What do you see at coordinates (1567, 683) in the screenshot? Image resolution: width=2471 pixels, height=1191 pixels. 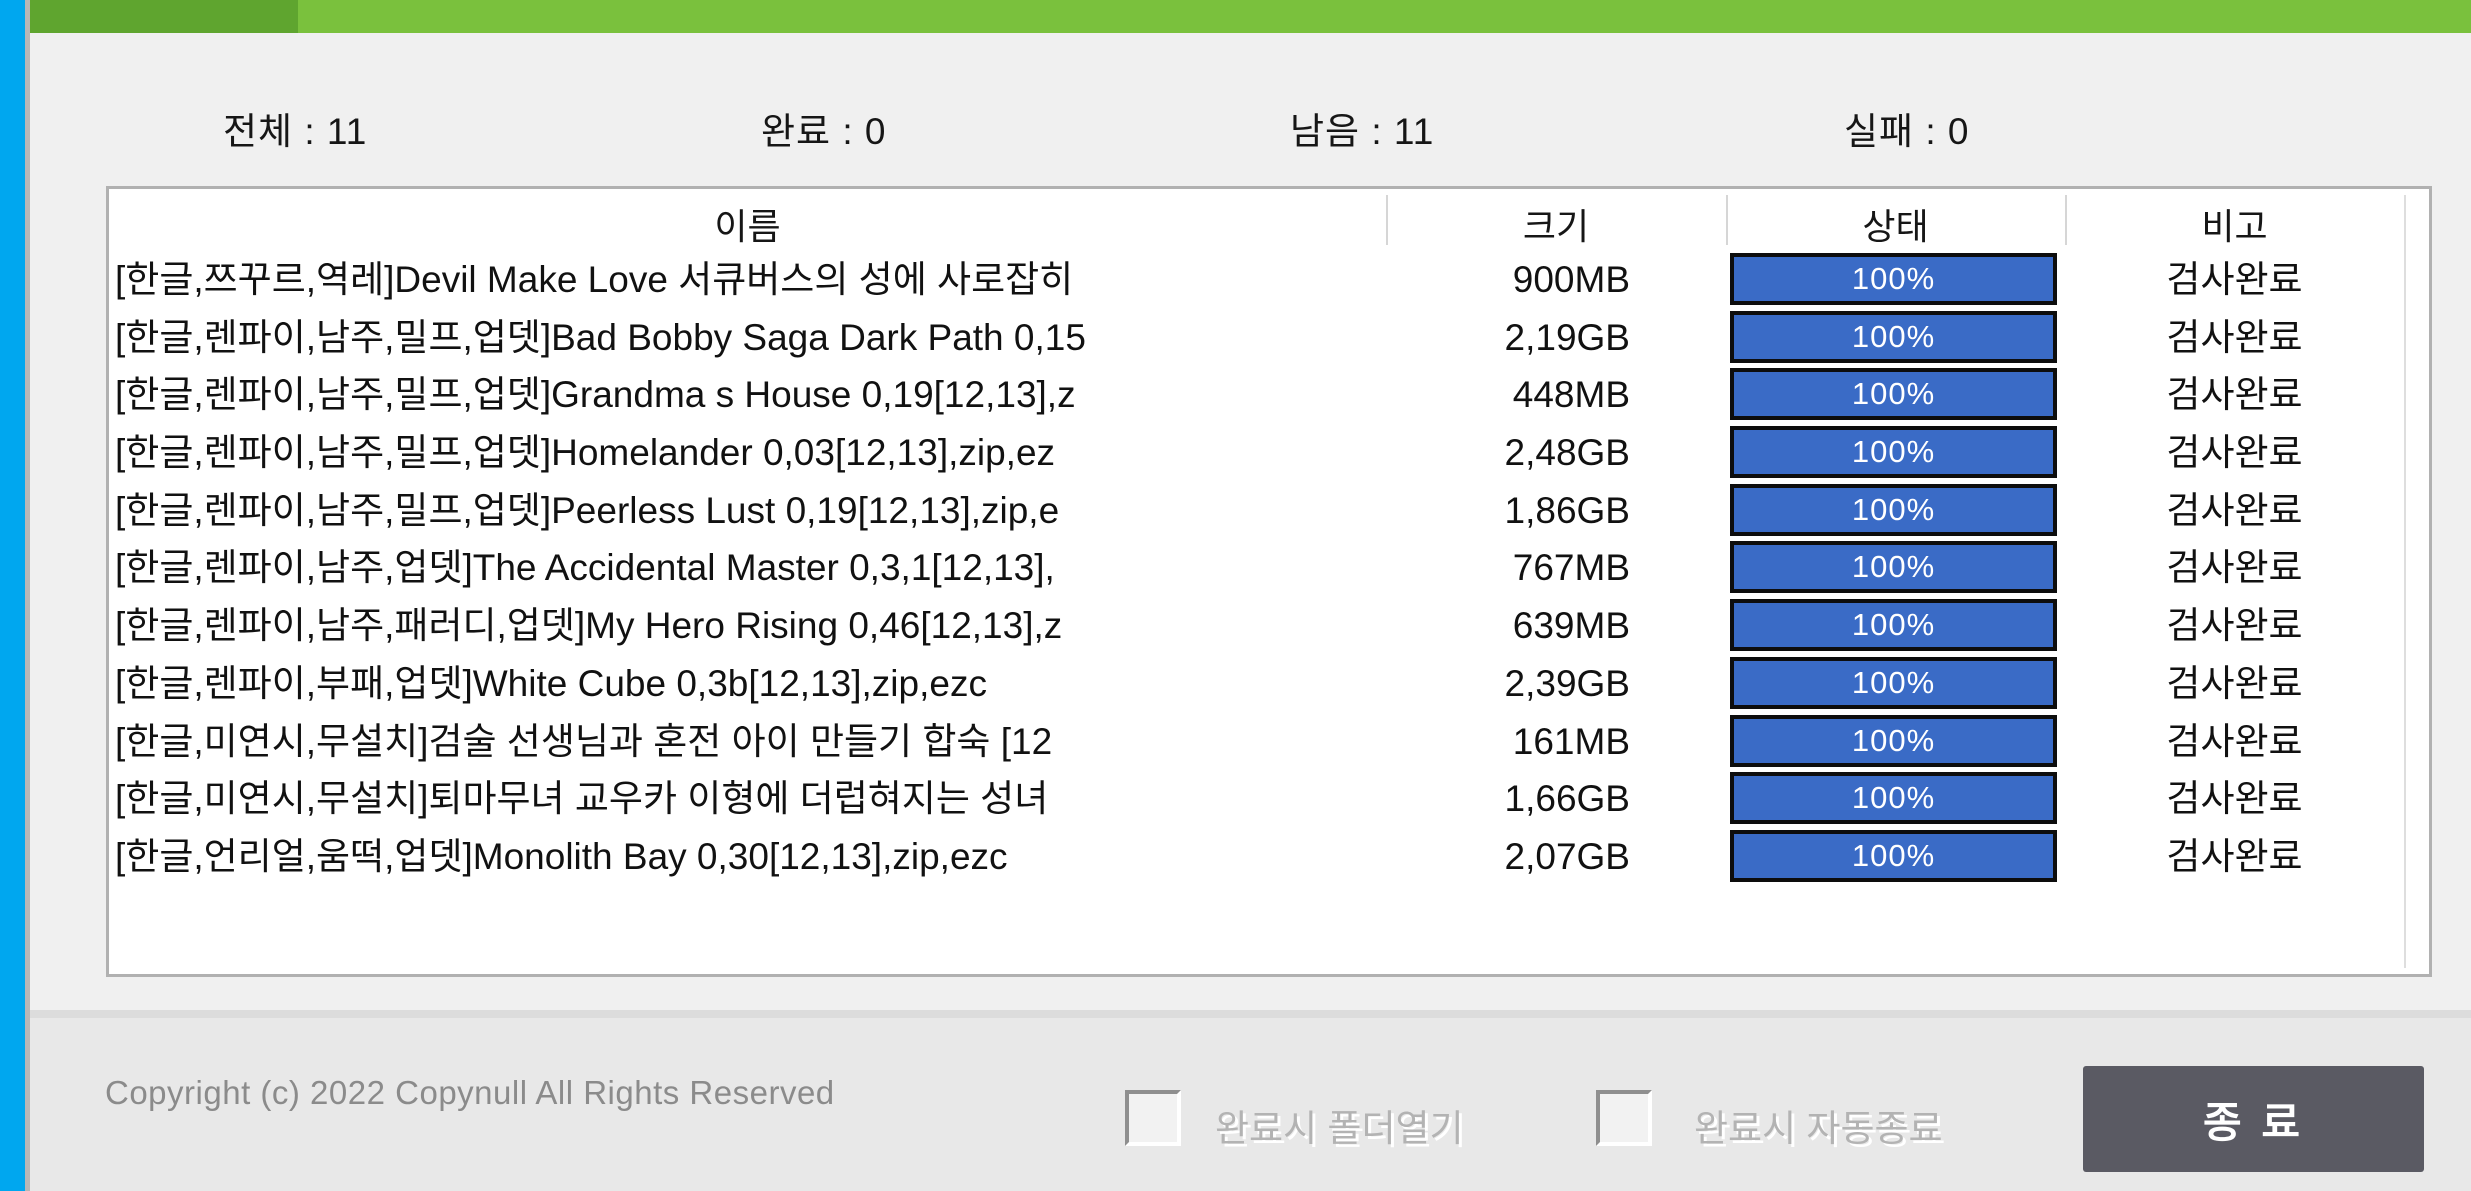 I see `file-size: 2,39GB` at bounding box center [1567, 683].